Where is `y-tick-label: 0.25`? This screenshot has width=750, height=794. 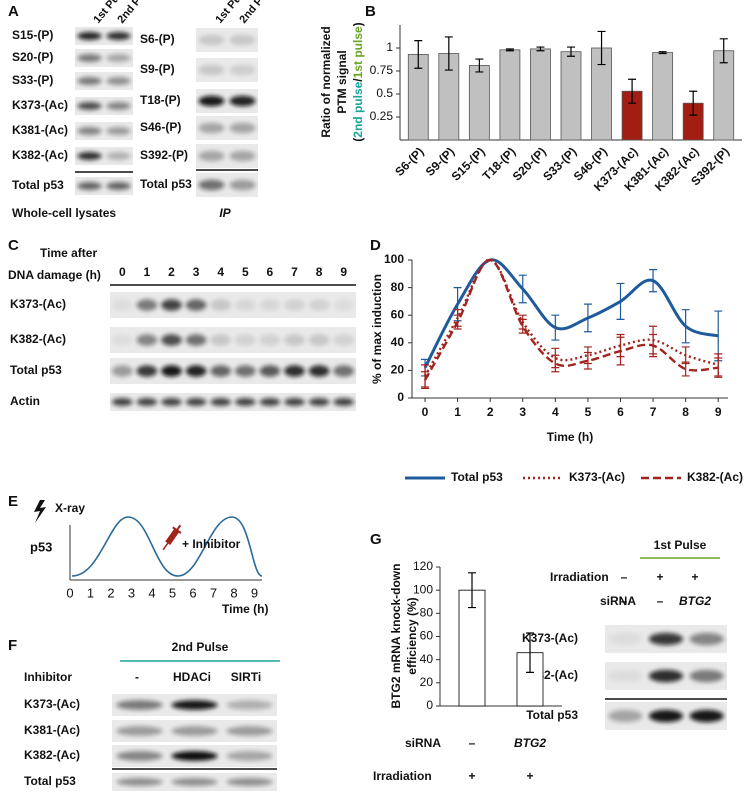 y-tick-label: 0.25 is located at coordinates (382, 116).